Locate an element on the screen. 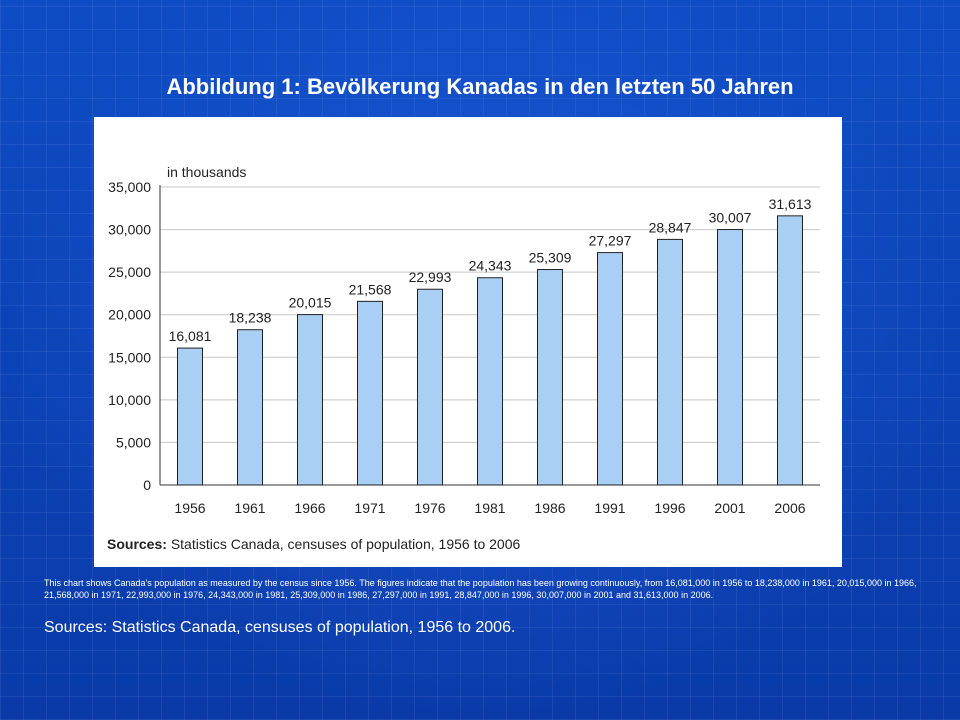 The image size is (960, 720). y-tick-label: 20,000 is located at coordinates (129, 315).